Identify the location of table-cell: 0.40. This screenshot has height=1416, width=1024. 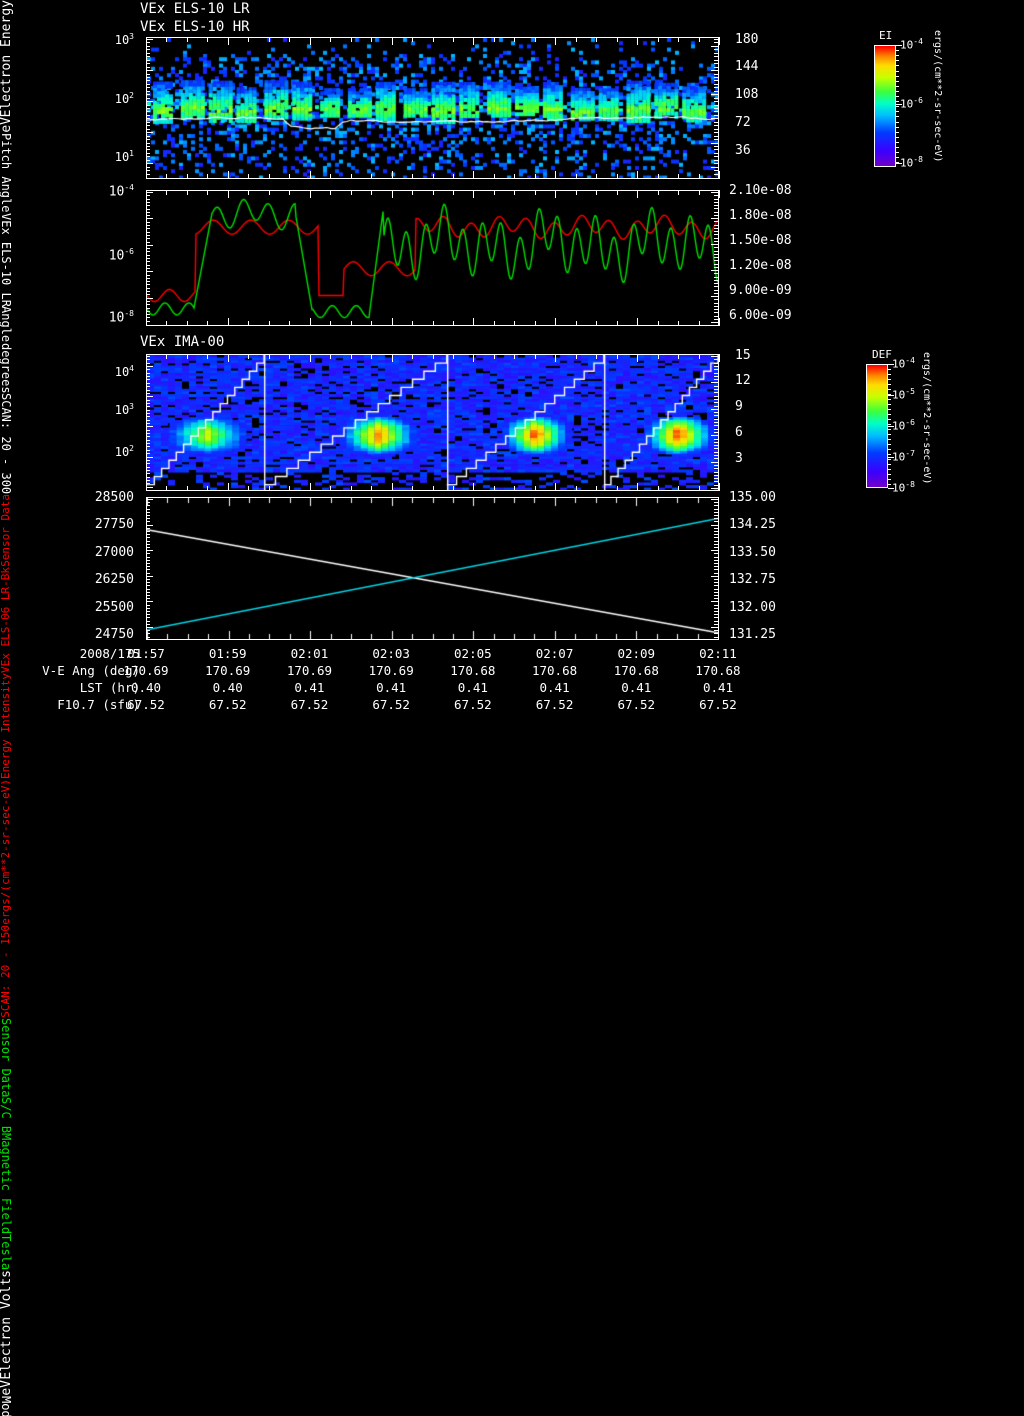
(227, 687).